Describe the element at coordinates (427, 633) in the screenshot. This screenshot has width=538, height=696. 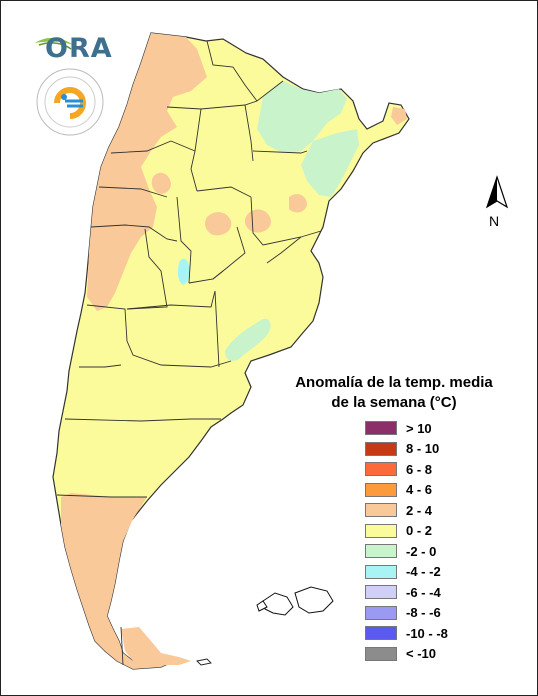
I see `legend-label: -10 - -8` at that location.